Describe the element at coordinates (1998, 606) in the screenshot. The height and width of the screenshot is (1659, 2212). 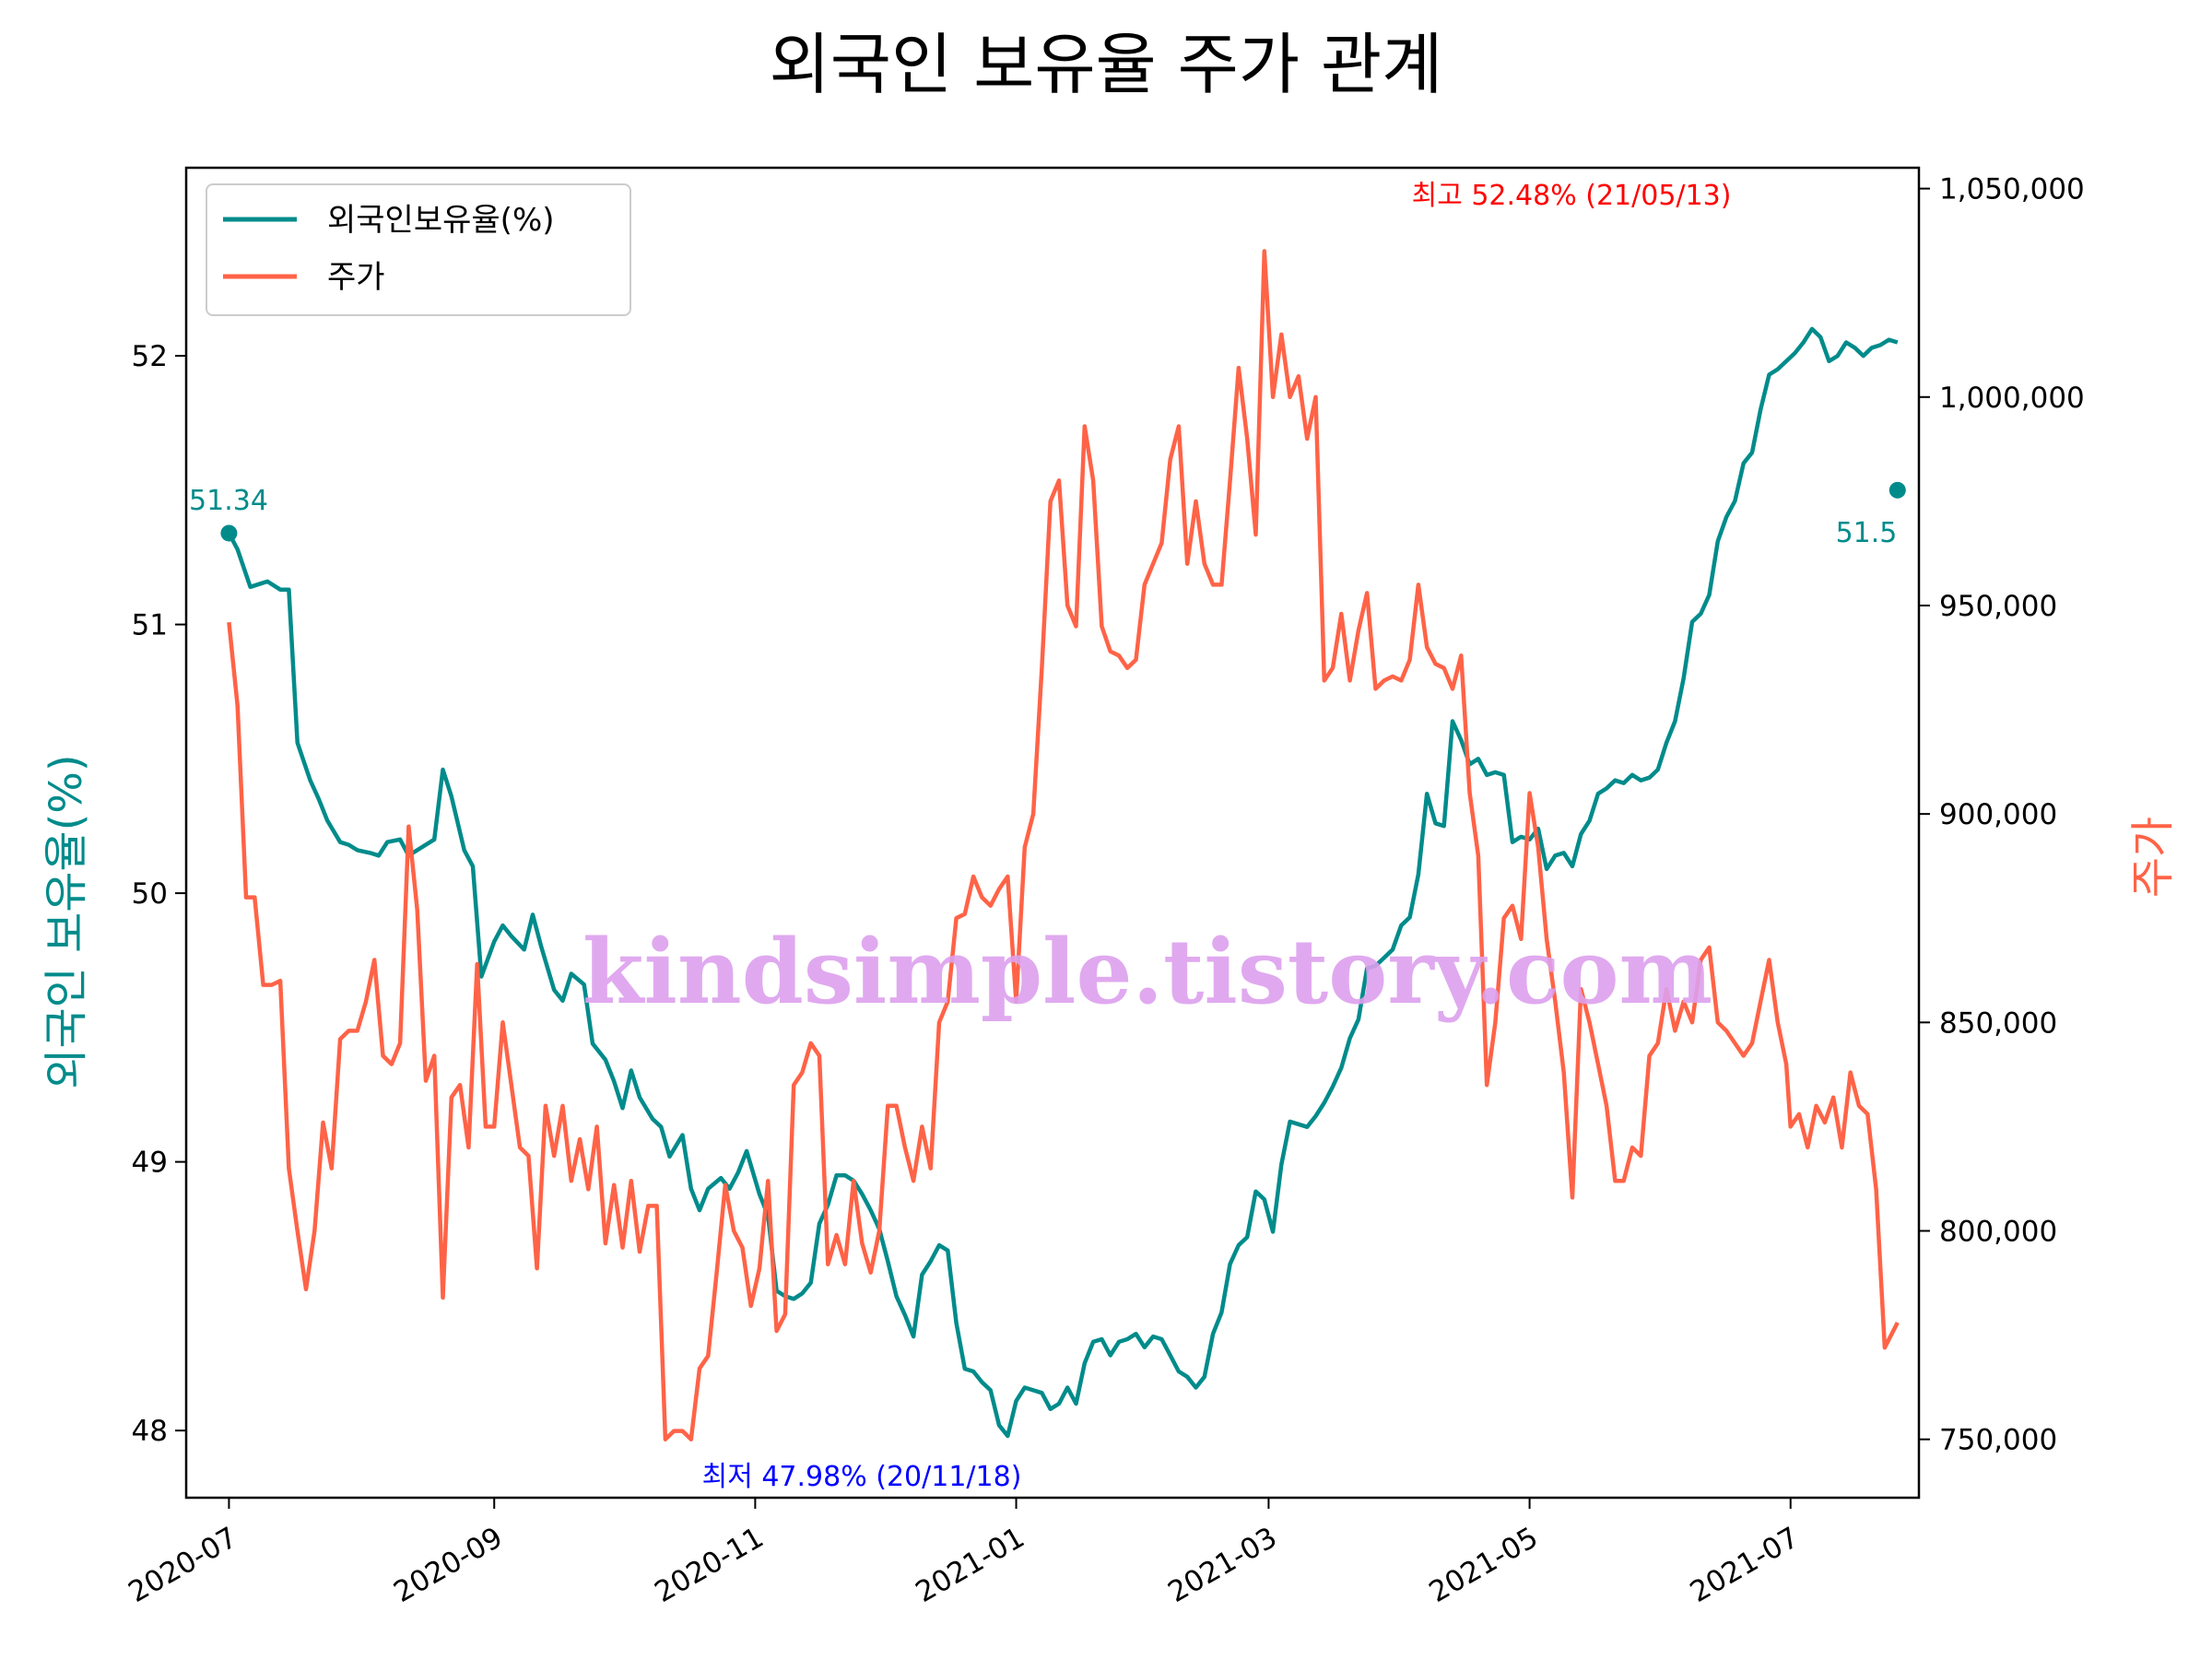
I see `y-right-tick-label: 950,000` at that location.